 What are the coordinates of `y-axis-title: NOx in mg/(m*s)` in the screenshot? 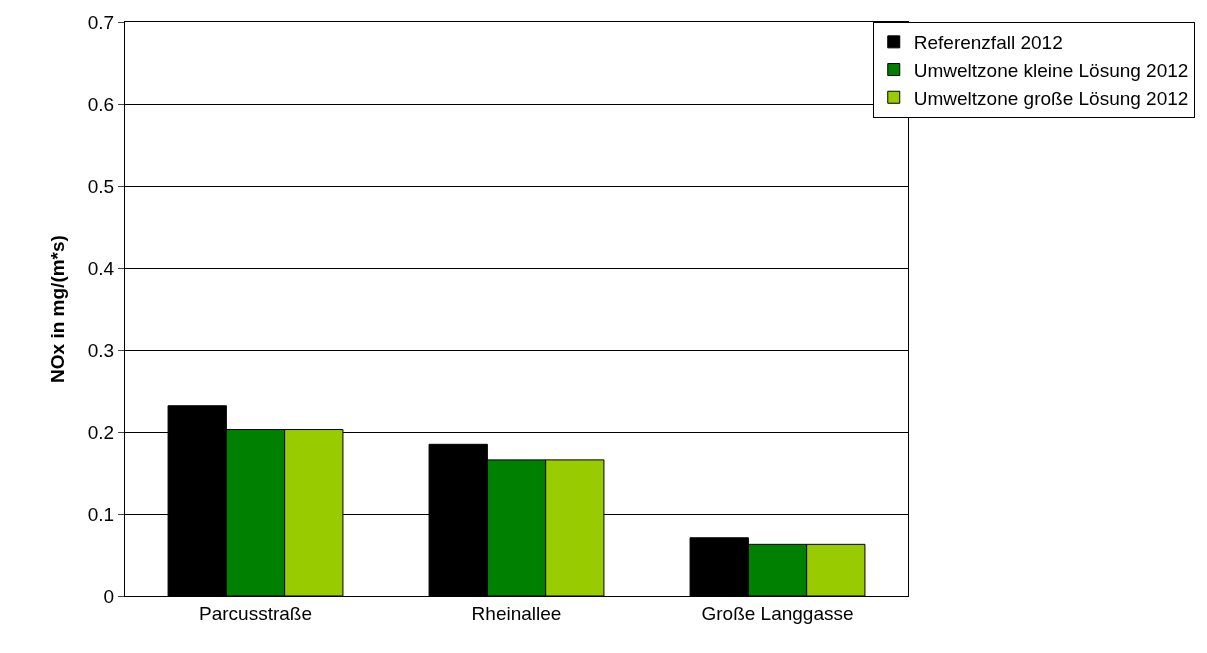 It's located at (57, 309).